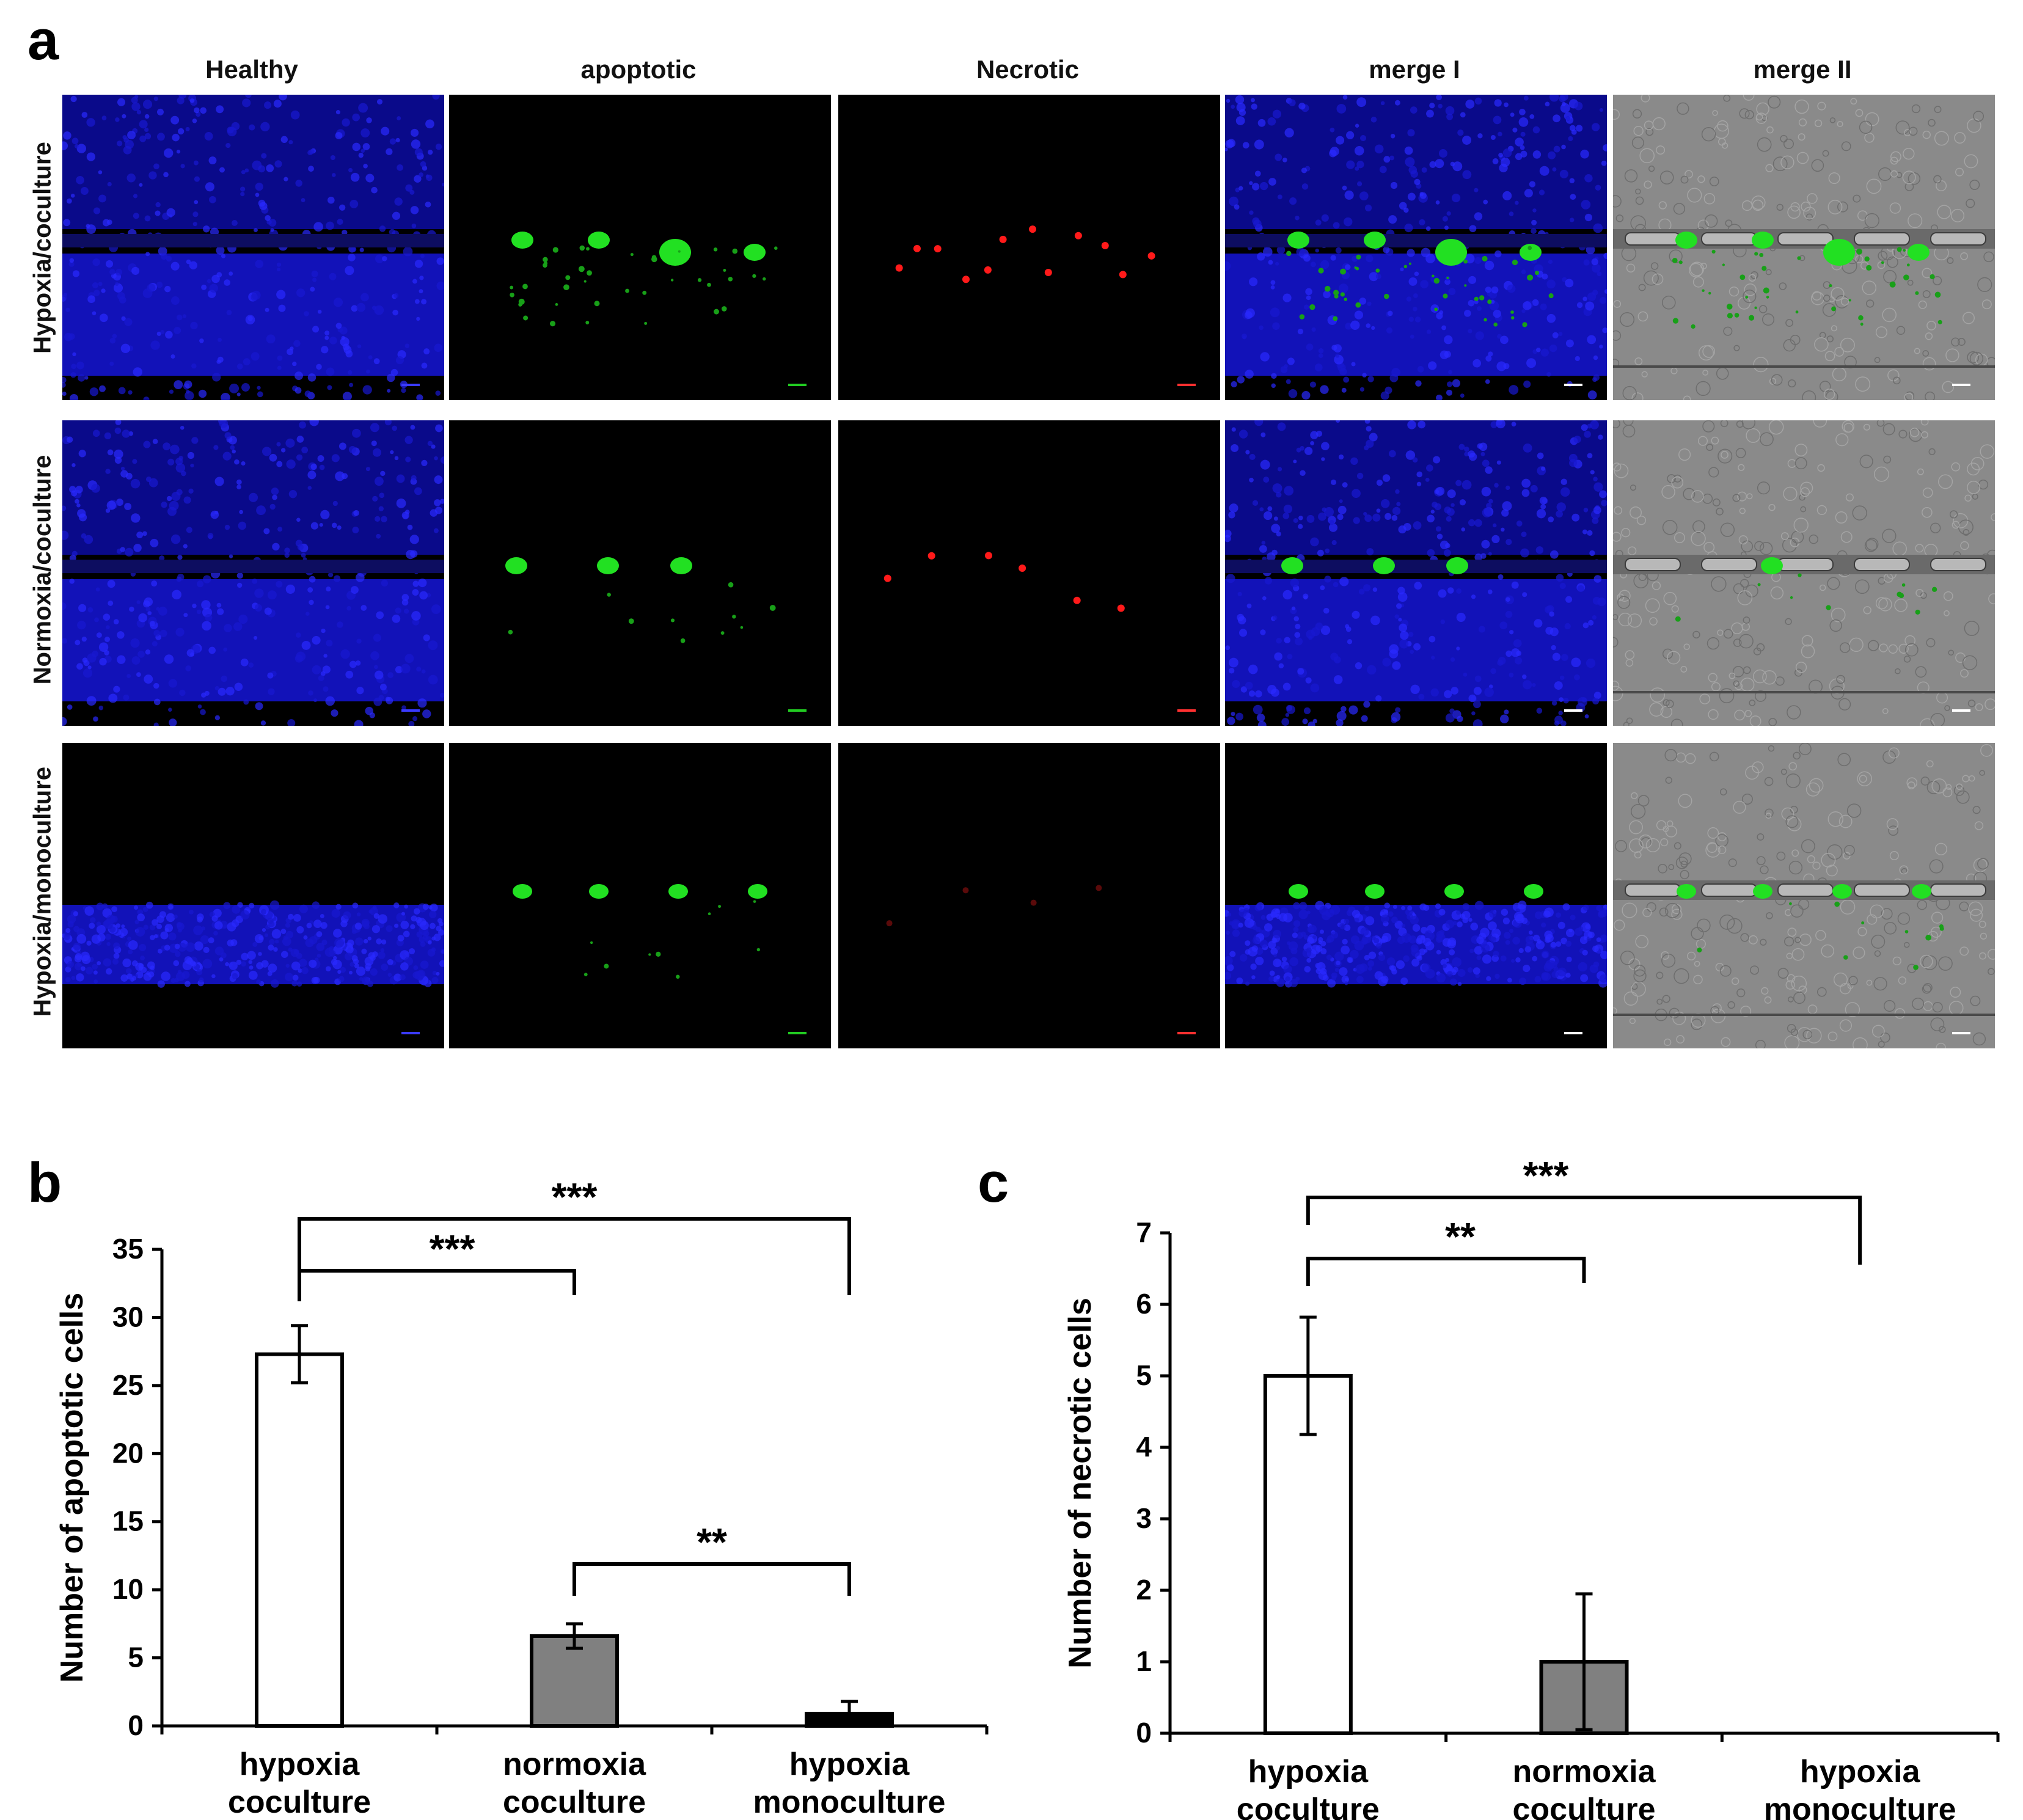 Image resolution: width=2023 pixels, height=1820 pixels. I want to click on column-header-healthy: Healthy, so click(251, 70).